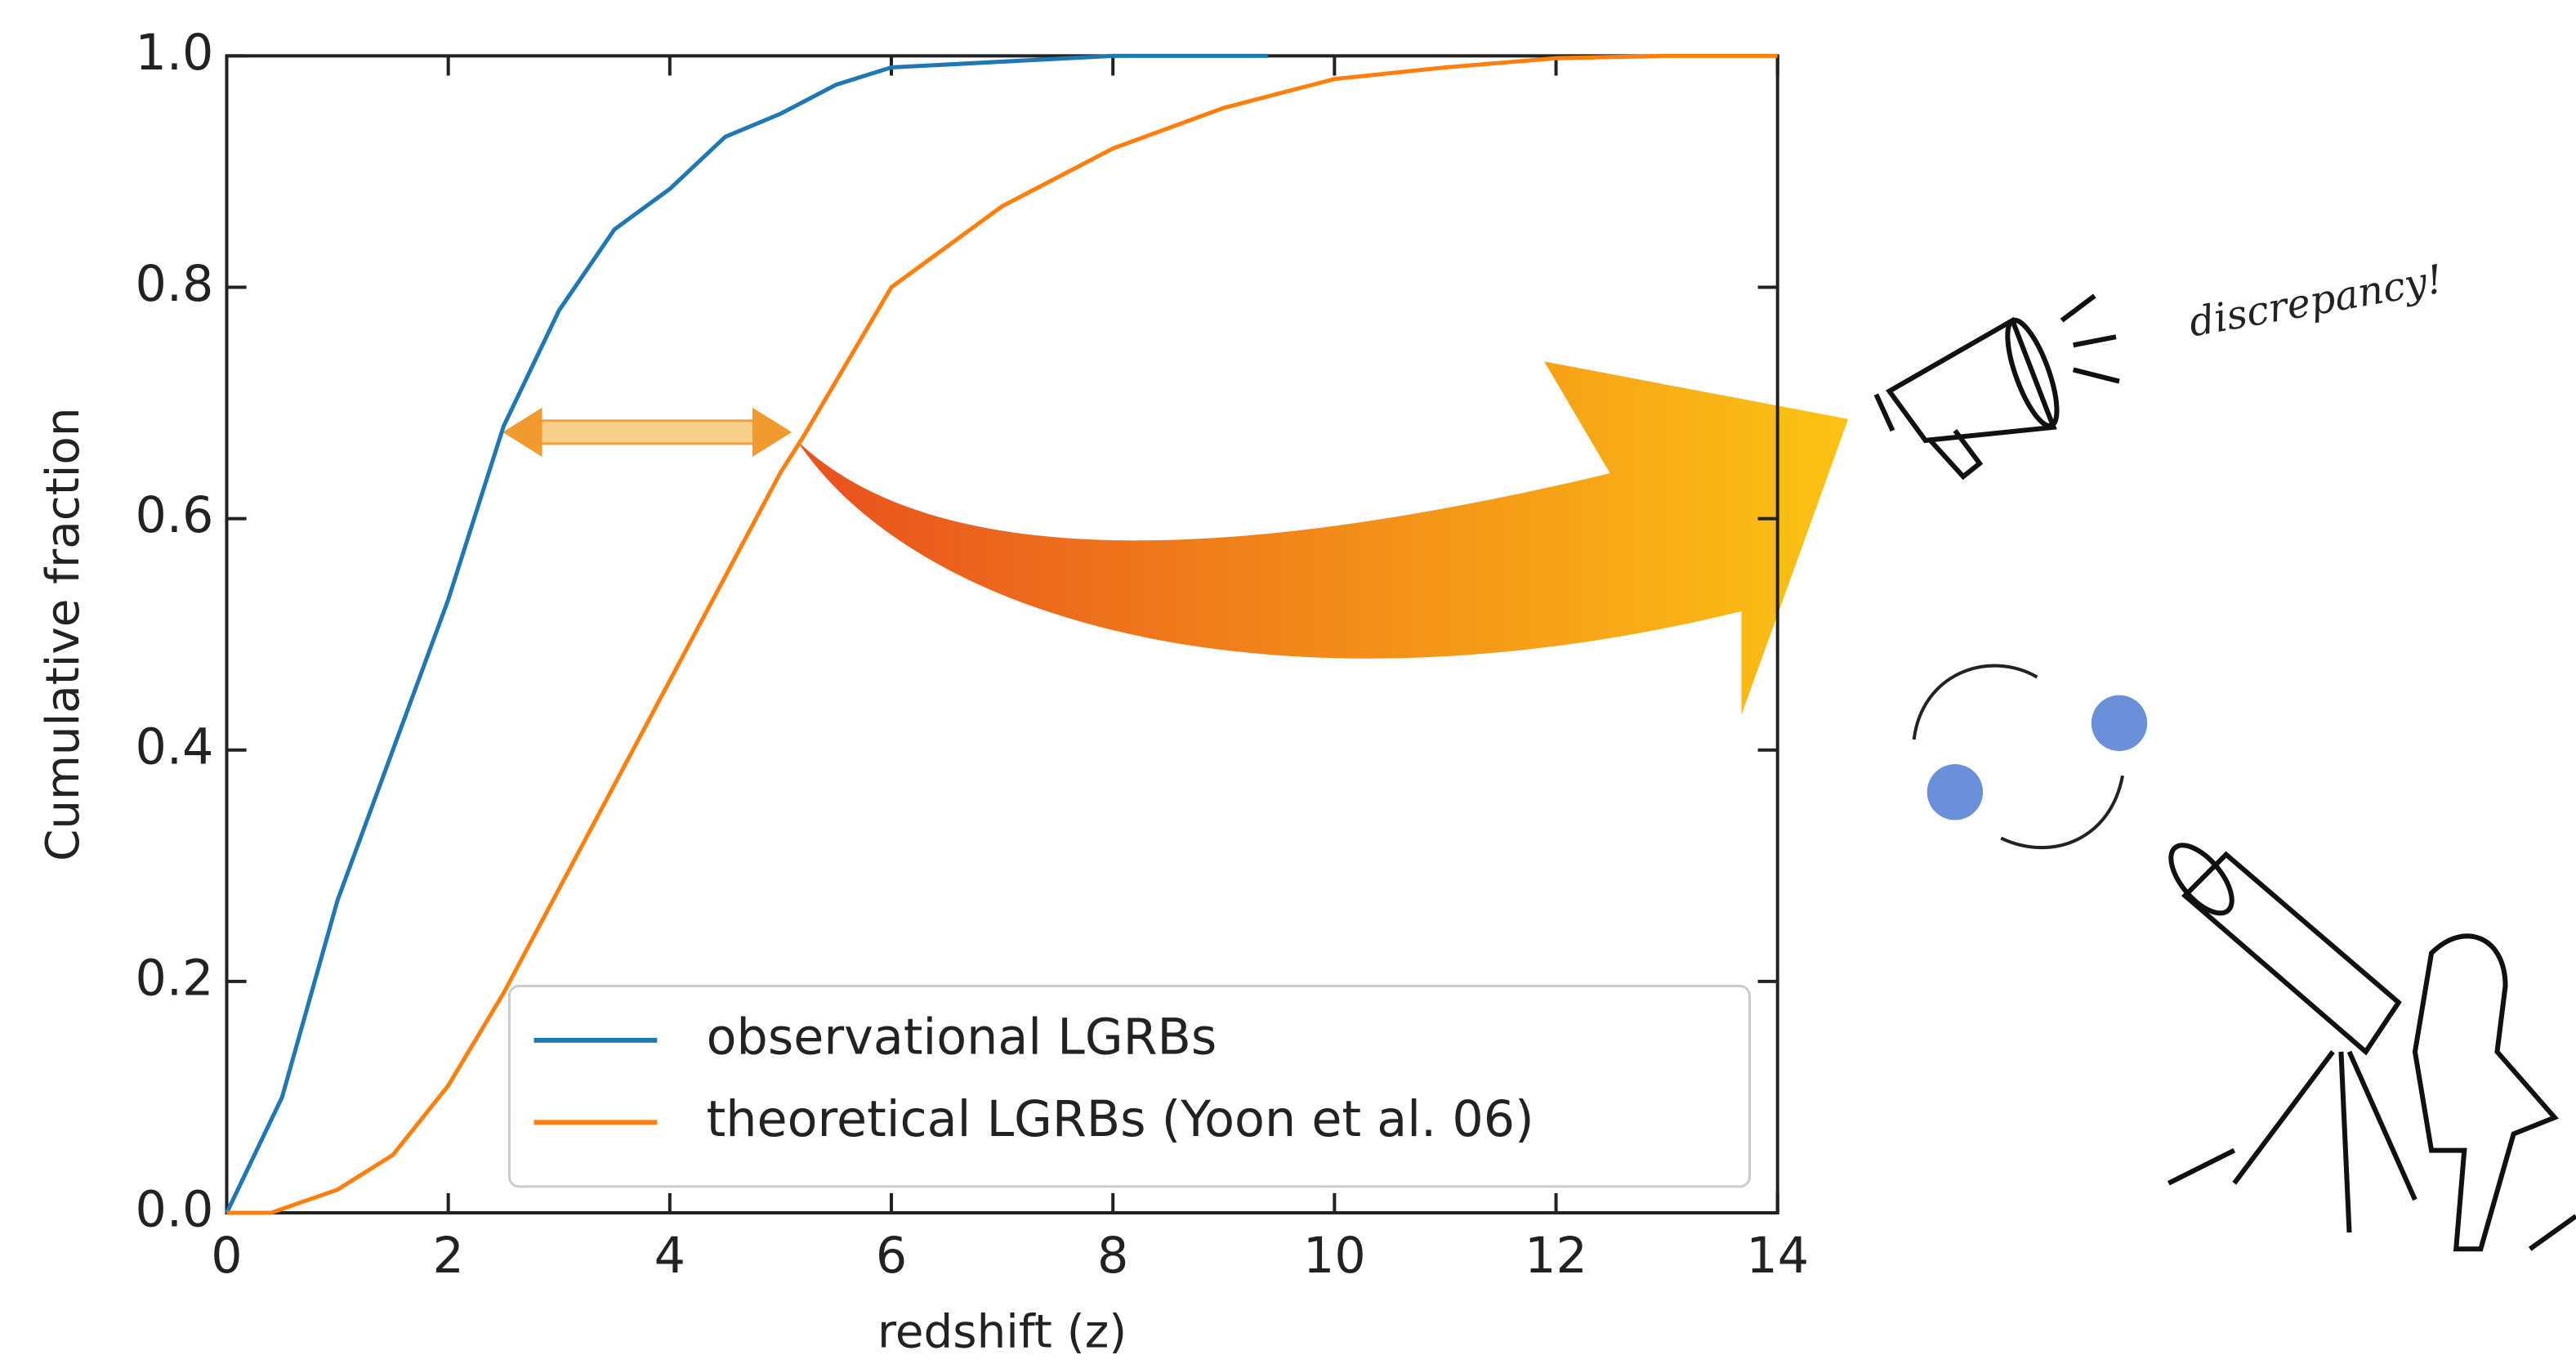  I want to click on y-tick-label: 0.6, so click(174, 515).